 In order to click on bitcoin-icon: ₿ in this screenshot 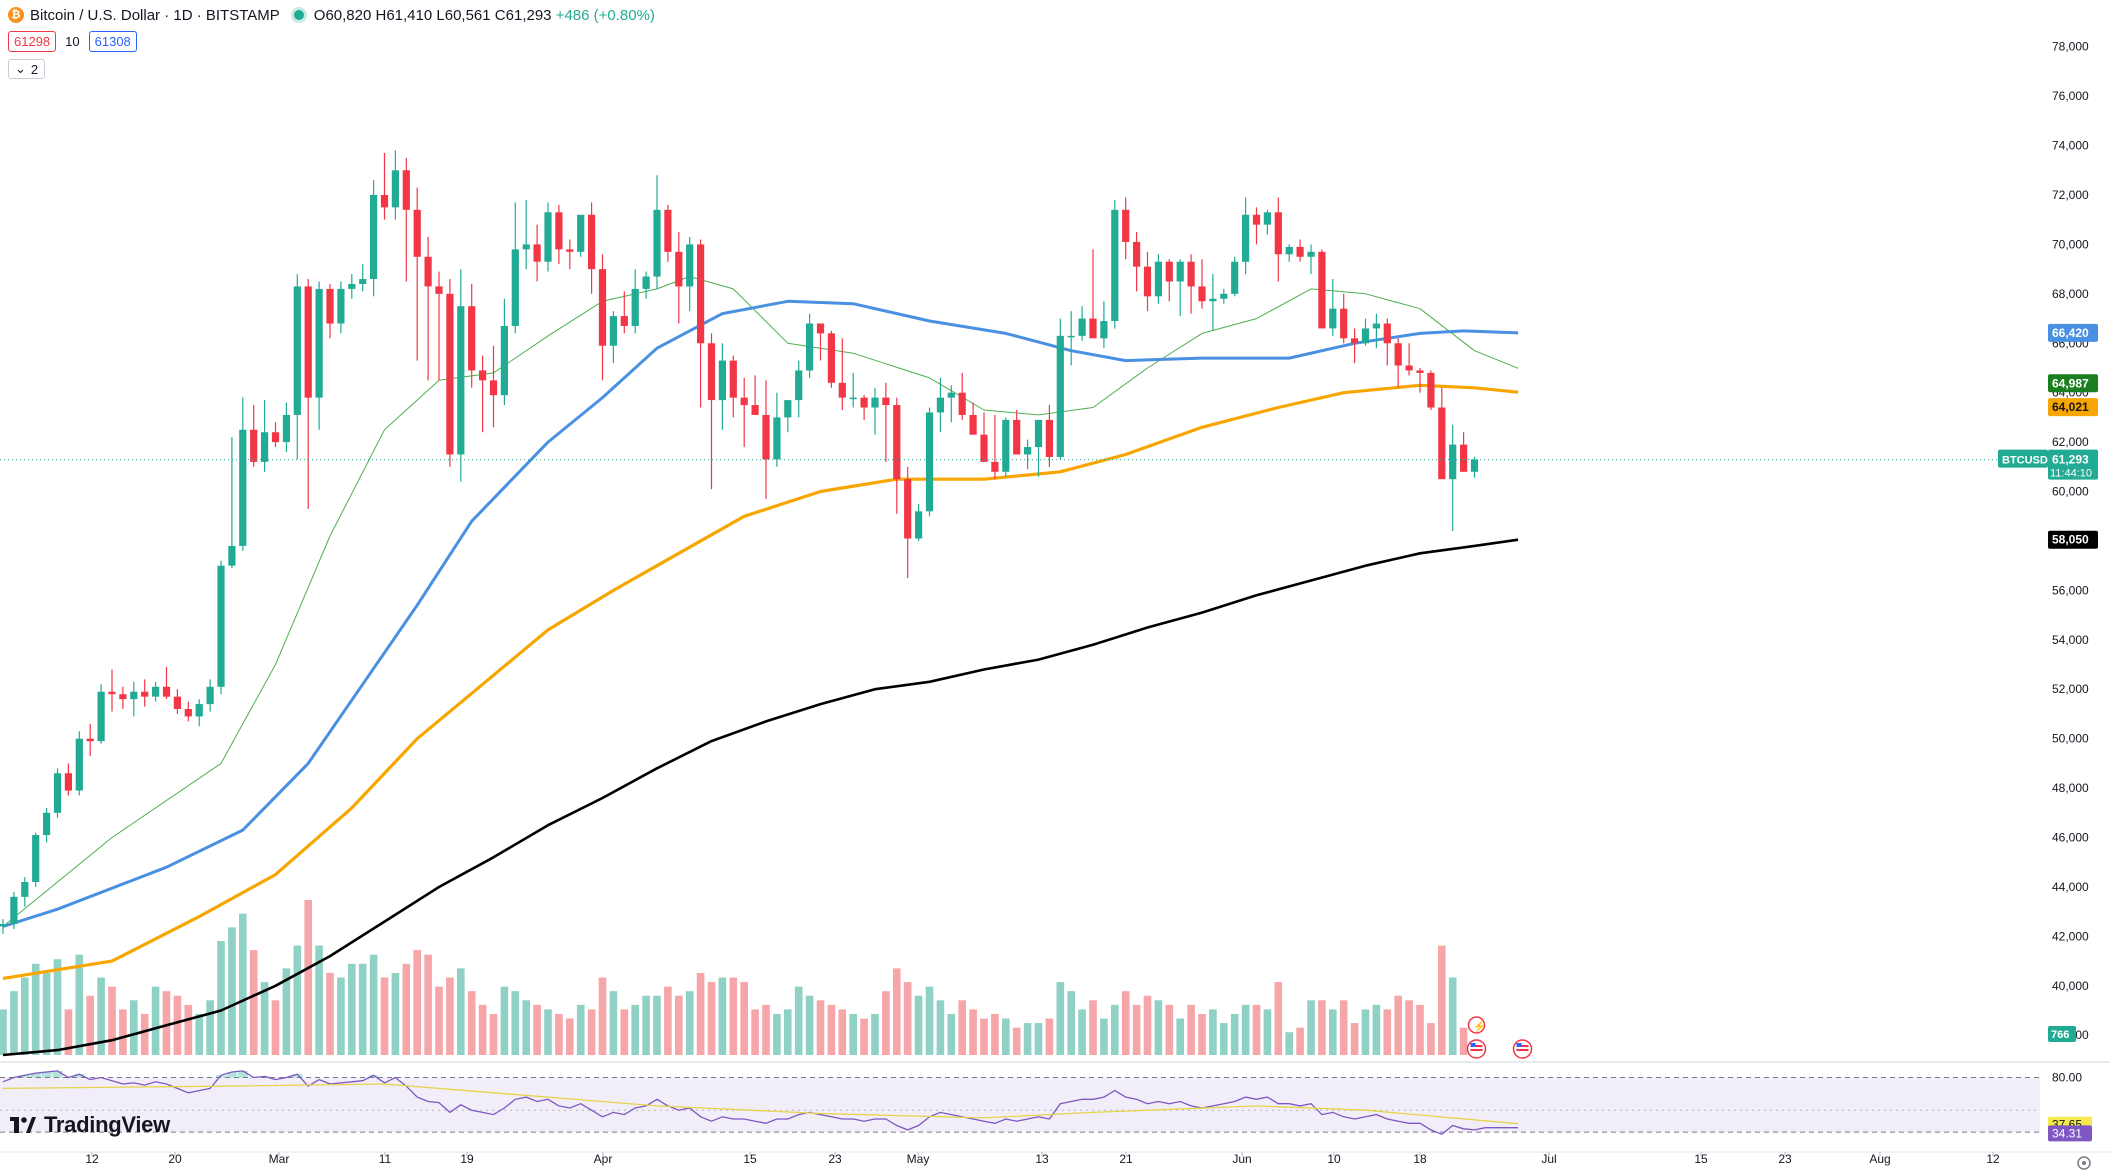, I will do `click(16, 15)`.